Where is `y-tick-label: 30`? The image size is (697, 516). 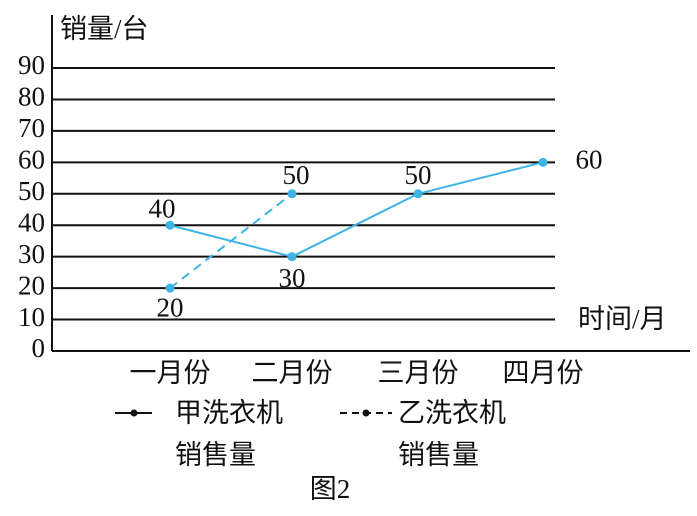
y-tick-label: 30 is located at coordinates (31, 254).